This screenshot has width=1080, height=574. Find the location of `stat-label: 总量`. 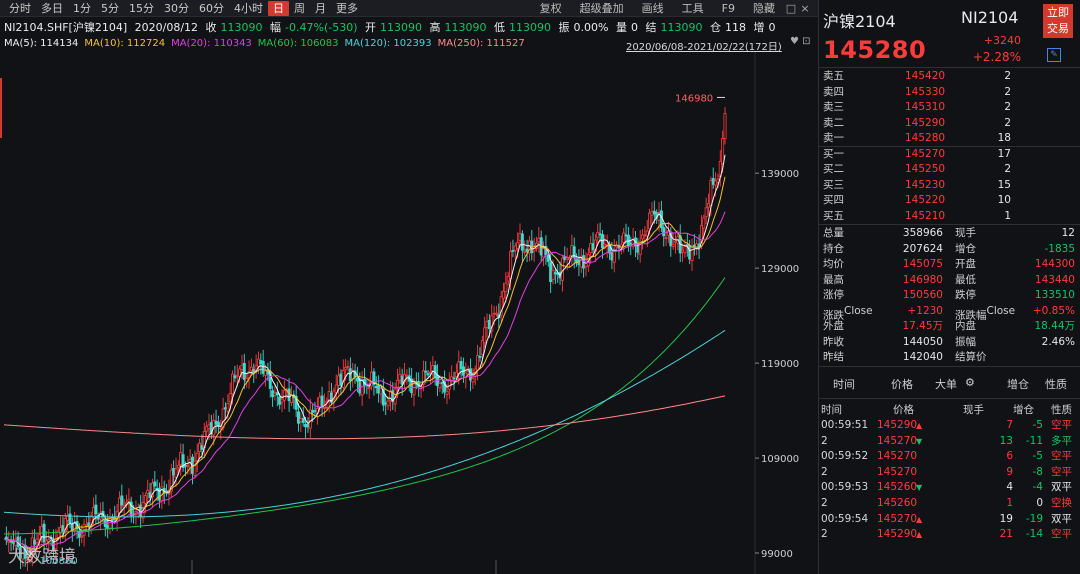

stat-label: 总量 is located at coordinates (833, 234).